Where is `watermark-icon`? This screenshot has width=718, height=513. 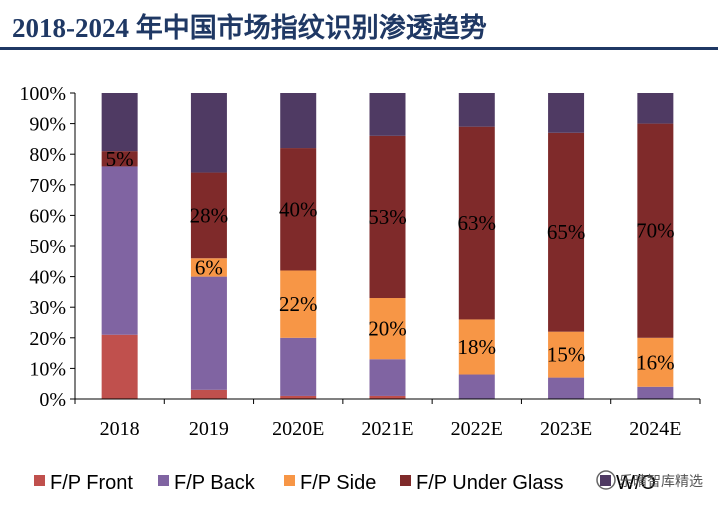 watermark-icon is located at coordinates (606, 480).